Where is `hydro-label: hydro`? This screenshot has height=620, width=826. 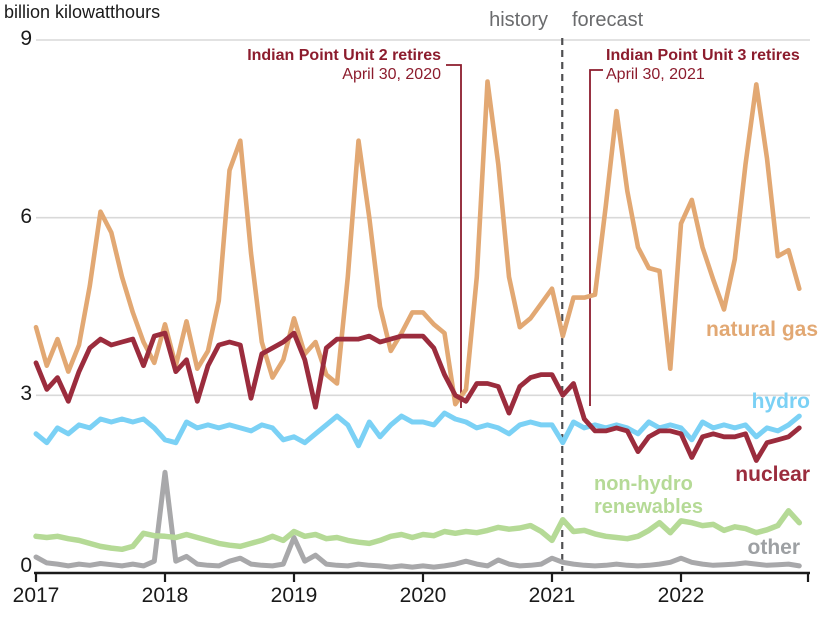
hydro-label: hydro is located at coordinates (780, 401).